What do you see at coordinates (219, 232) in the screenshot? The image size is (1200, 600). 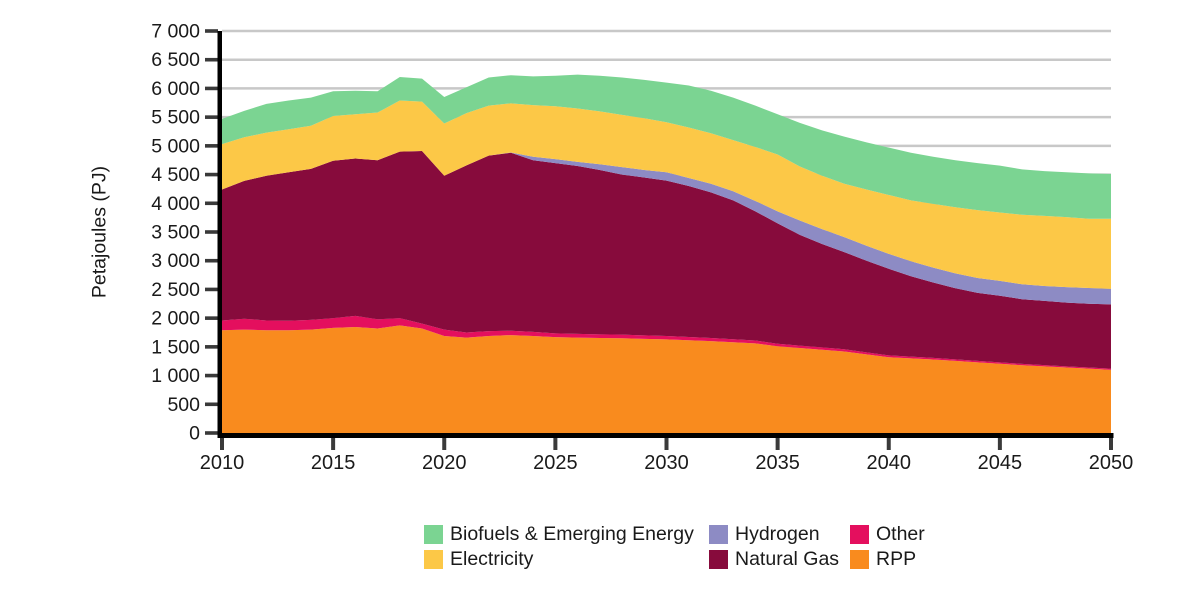 I see `y-axis-line` at bounding box center [219, 232].